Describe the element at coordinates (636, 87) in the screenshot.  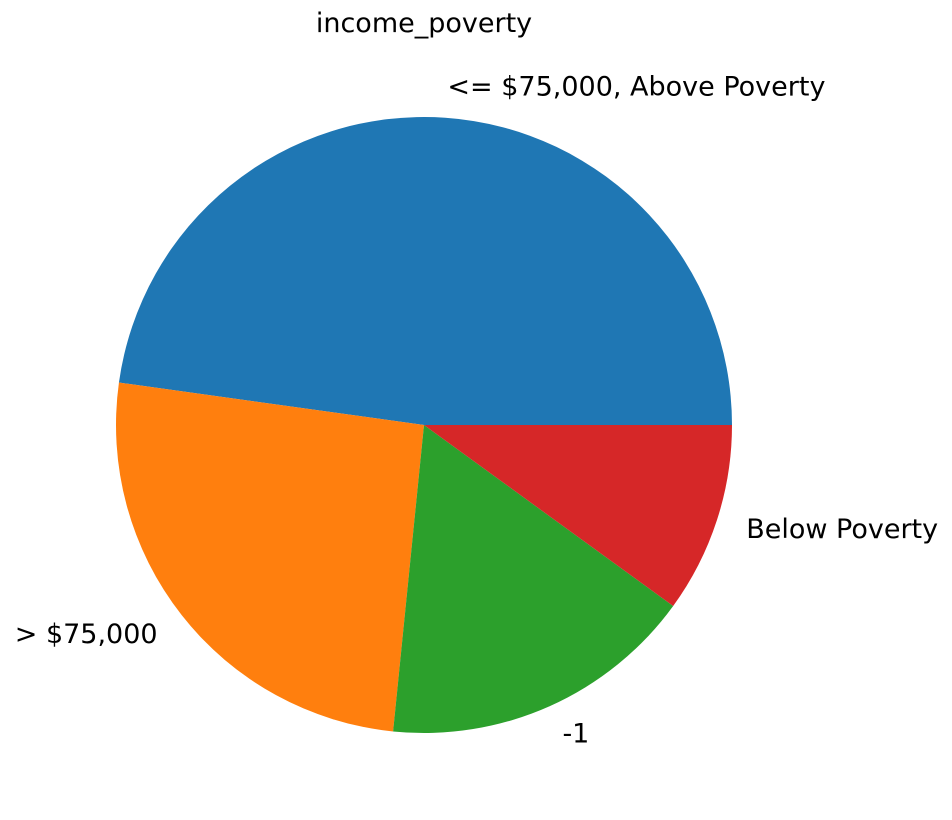
I see `slice-label-75-000-above-poverty: <= $75,000, Above Poverty` at that location.